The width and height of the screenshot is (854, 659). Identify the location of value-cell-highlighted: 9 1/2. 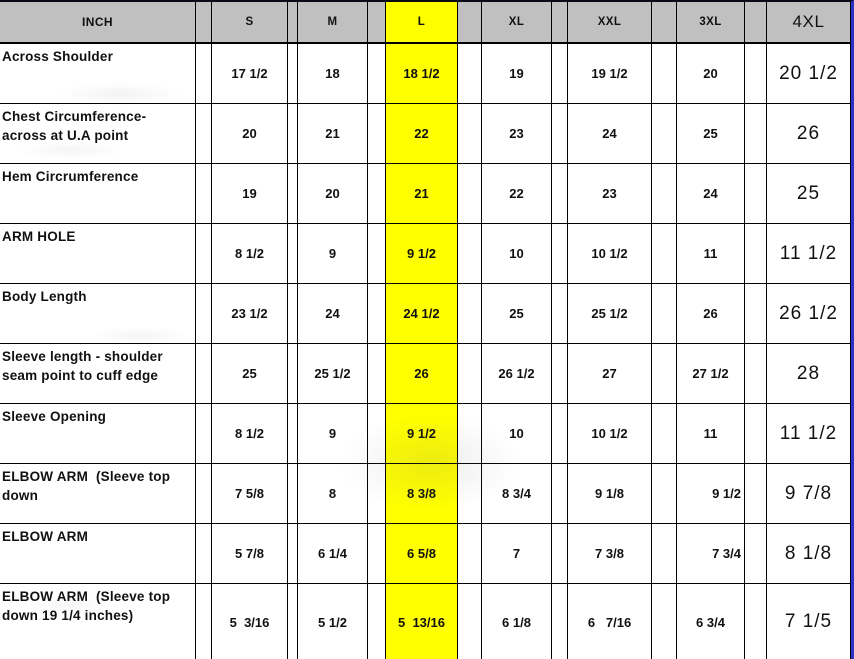
(422, 434).